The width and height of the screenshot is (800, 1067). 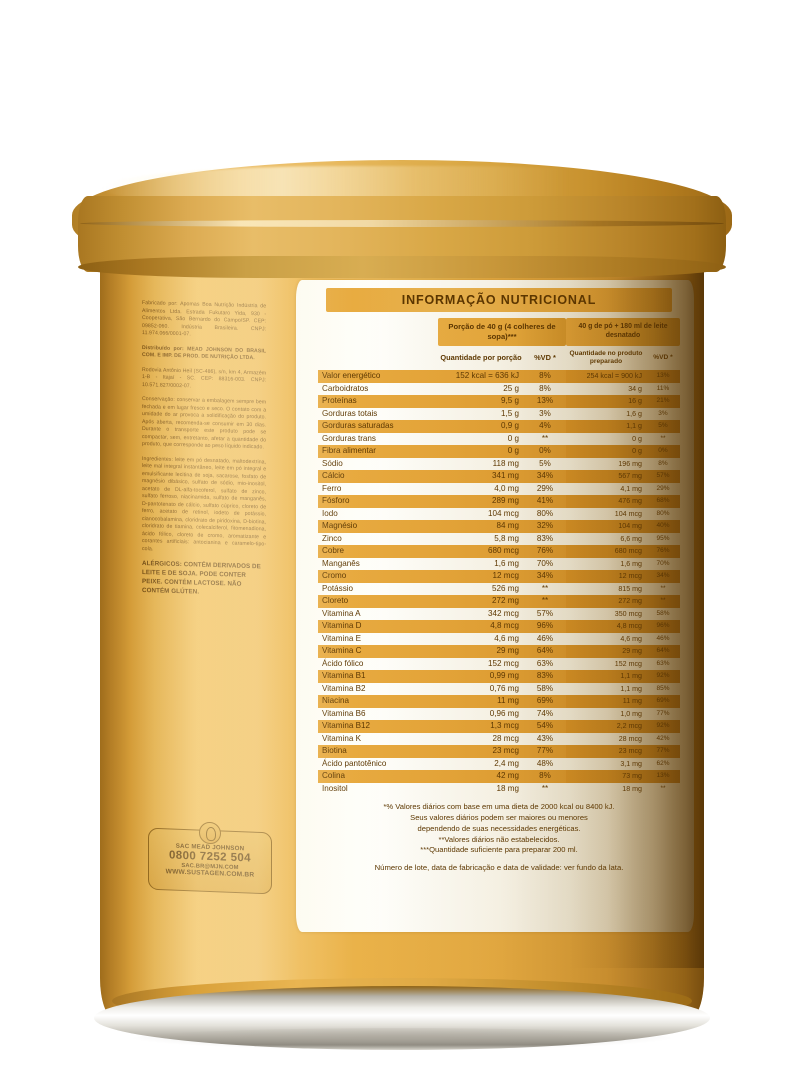 I want to click on cell-v2: 58%, so click(x=663, y=613).